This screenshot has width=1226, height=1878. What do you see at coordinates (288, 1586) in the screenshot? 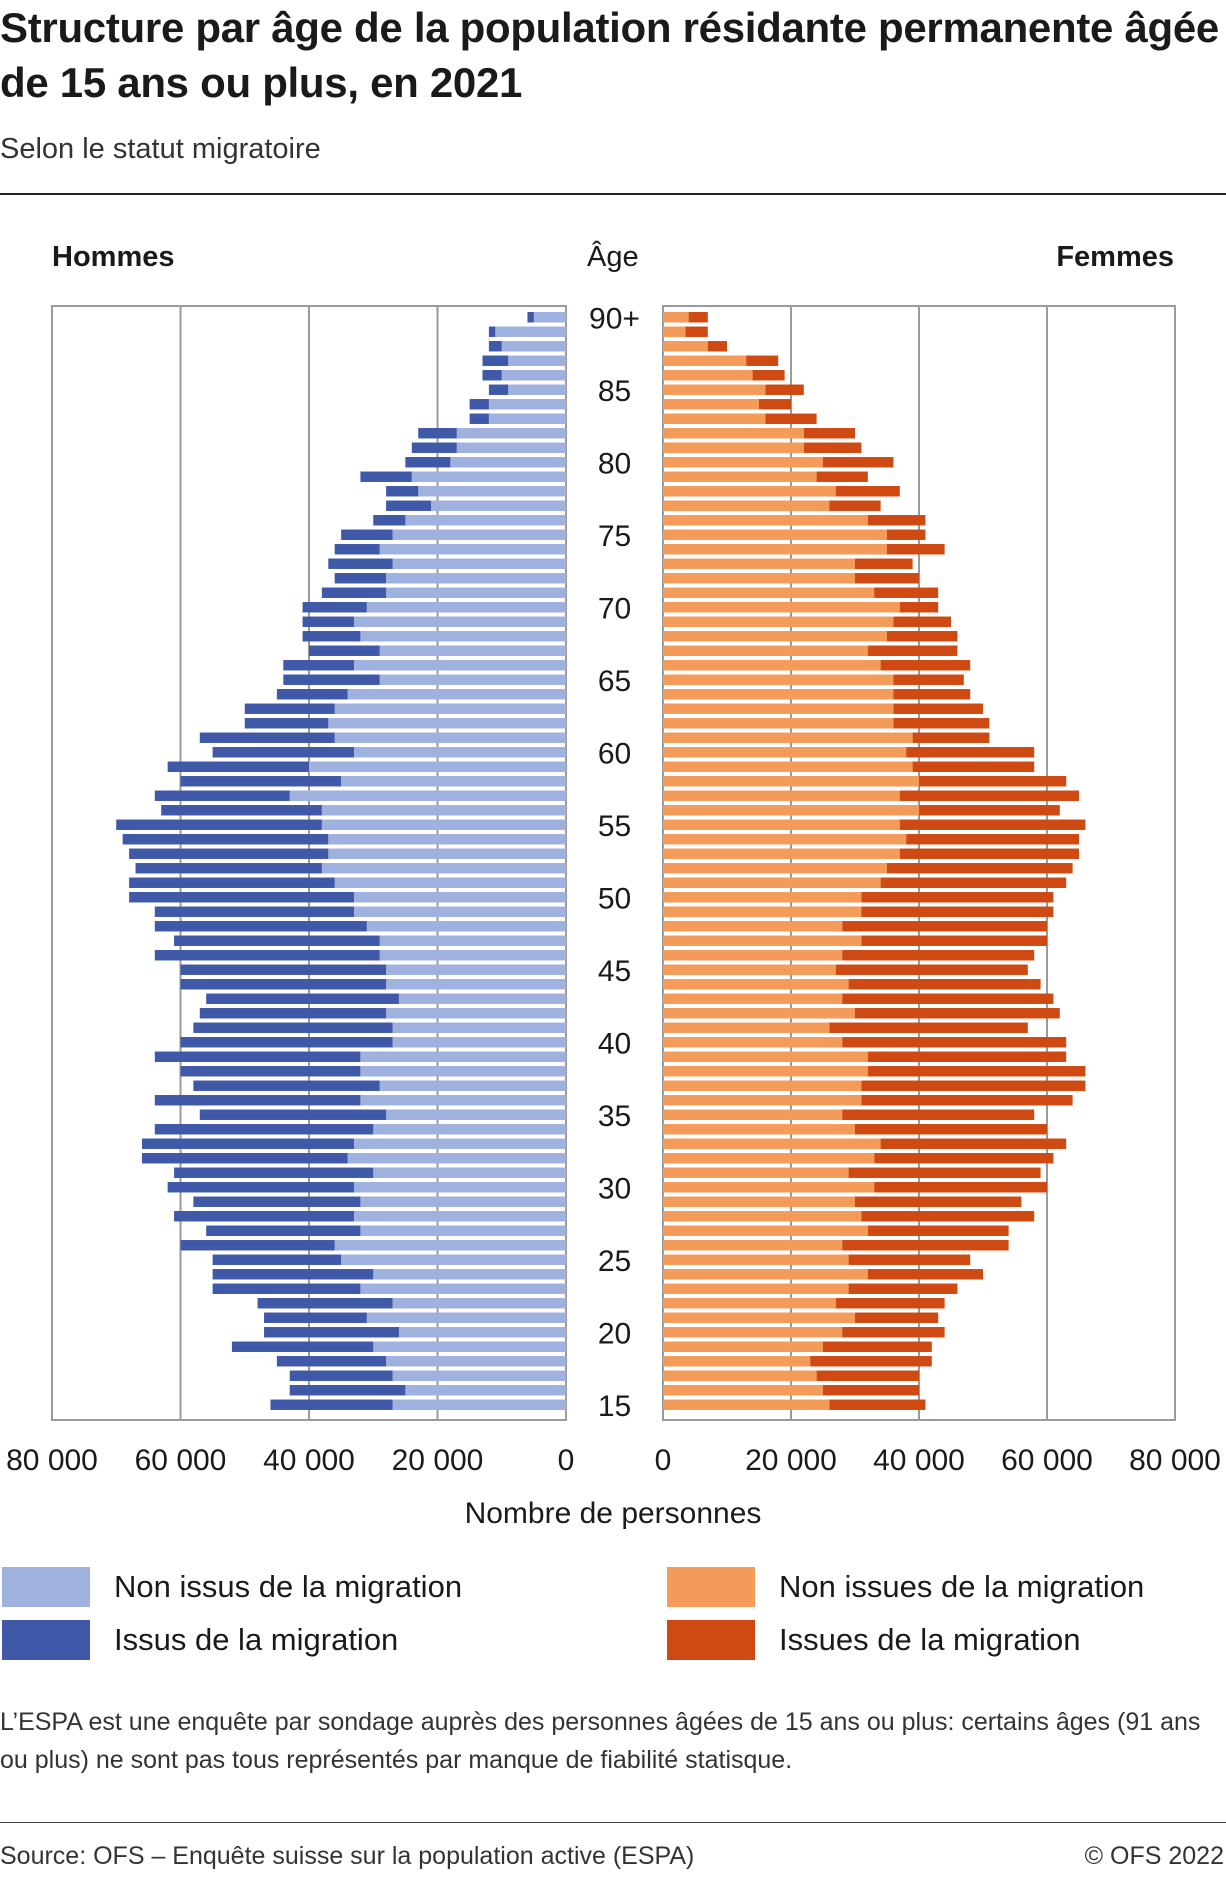
I see `legend-label-men-non-migration: Non issus de la migration` at bounding box center [288, 1586].